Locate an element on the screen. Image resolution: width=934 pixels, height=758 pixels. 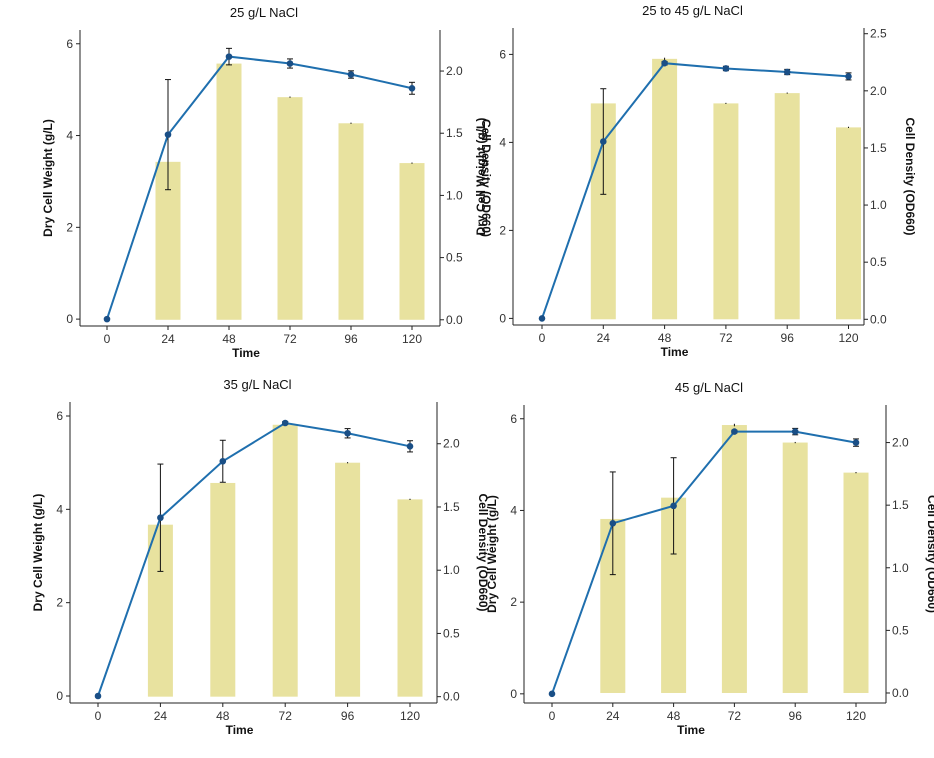
chart-title: 45 g/L NaCl is located at coordinates (709, 387).